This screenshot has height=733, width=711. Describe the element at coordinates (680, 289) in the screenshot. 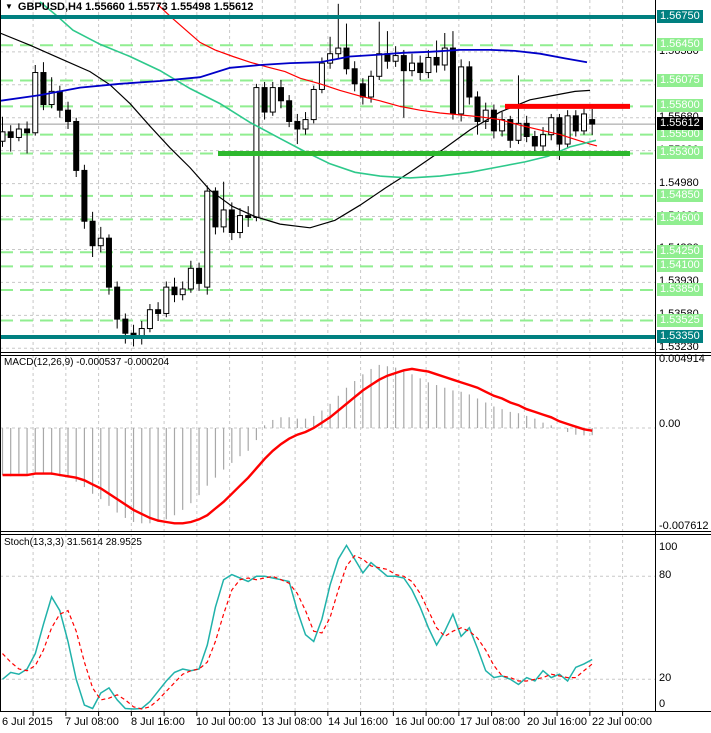

I see `price-level-badge-green: 1.53850` at that location.